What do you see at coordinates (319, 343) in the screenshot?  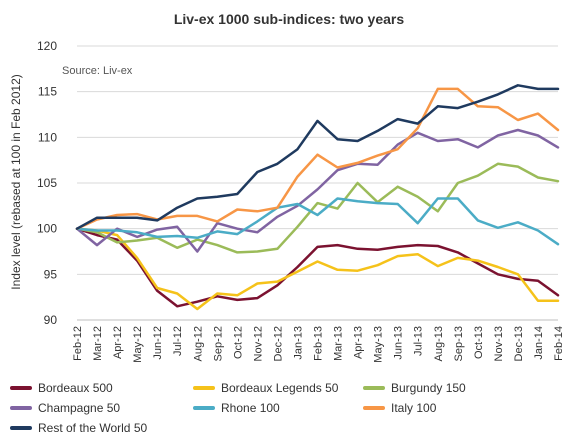 I see `x-tick-label: Feb-13` at bounding box center [319, 343].